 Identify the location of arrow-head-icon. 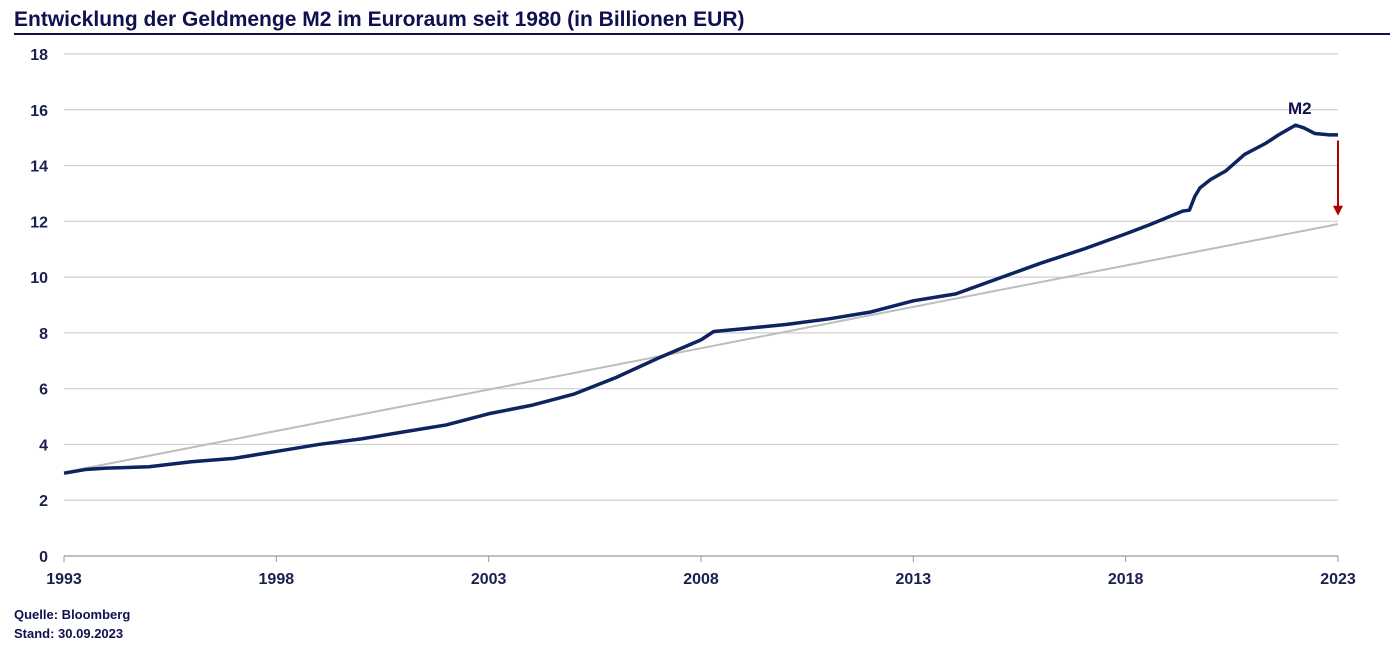
(1338, 210).